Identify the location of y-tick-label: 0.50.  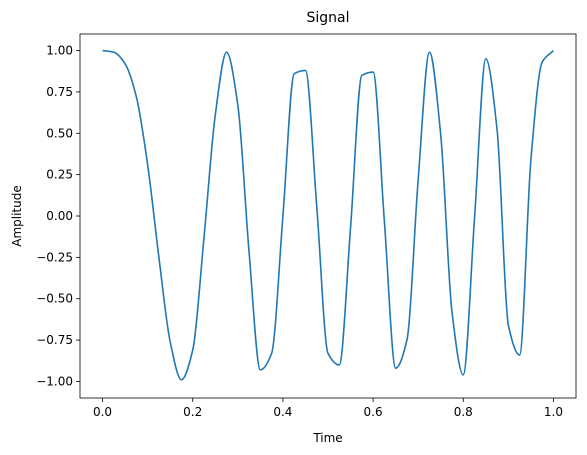
(59, 133).